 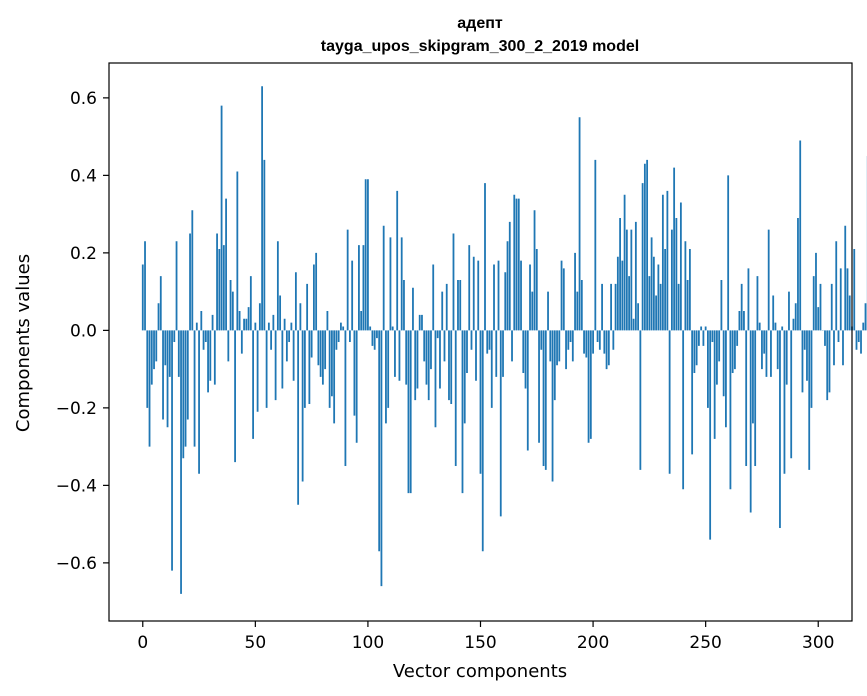 What do you see at coordinates (705, 643) in the screenshot?
I see `x-tick-label: 250` at bounding box center [705, 643].